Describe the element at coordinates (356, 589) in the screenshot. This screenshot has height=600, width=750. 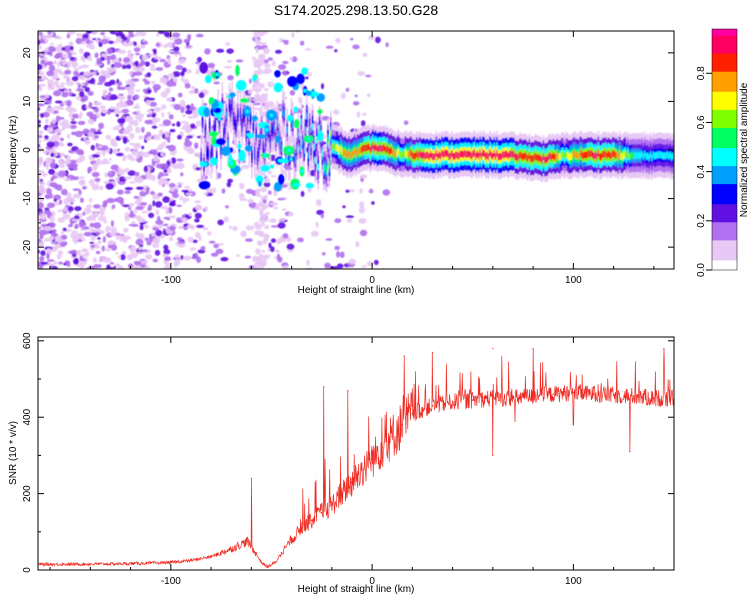
I see `snr-x-axis-label: Height of straight line (km)` at that location.